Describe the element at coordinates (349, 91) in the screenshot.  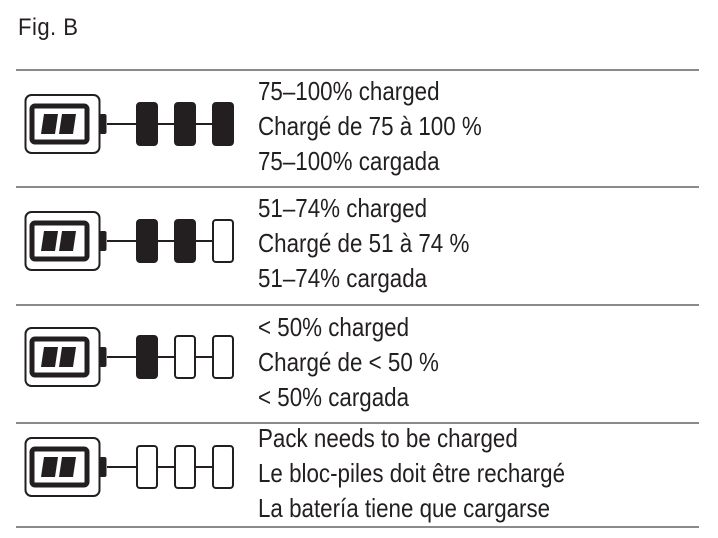
I see `status-text-en: 75–100% charged` at that location.